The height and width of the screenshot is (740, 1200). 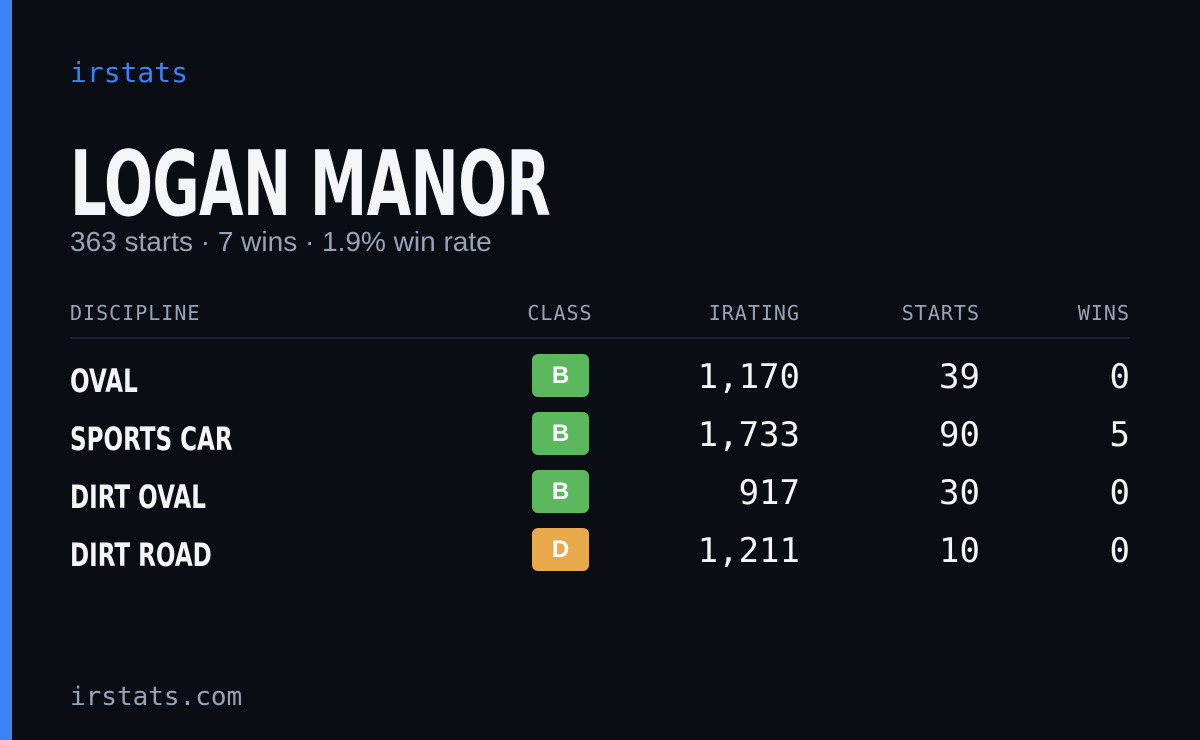 What do you see at coordinates (959, 377) in the screenshot?
I see `starts-value: 39` at bounding box center [959, 377].